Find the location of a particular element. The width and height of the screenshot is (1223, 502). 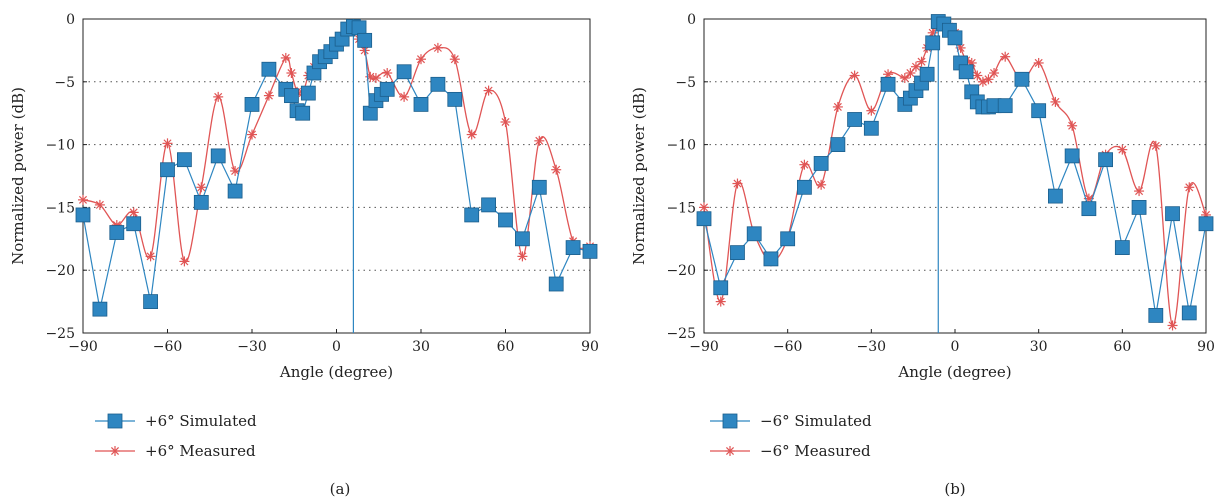

legend: −6° Simulated −6° Measured is located at coordinates (791, 436).